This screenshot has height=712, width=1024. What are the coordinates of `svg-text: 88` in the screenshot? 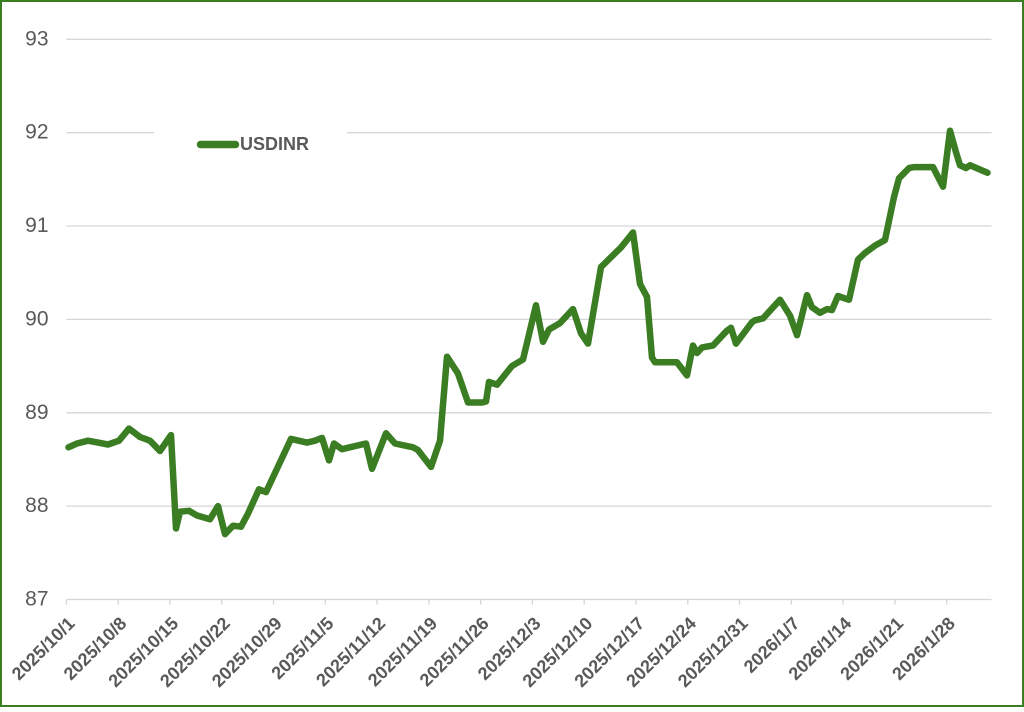 It's located at (36, 505).